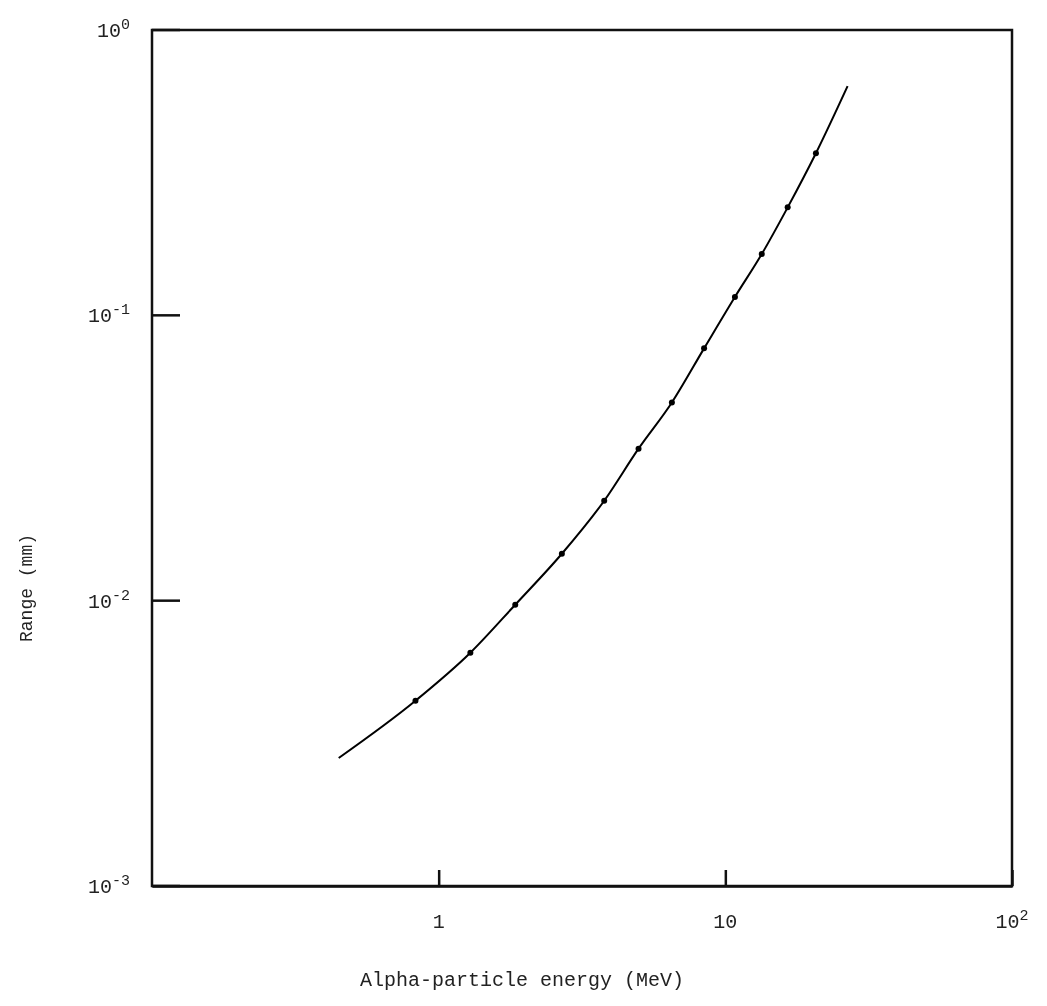 Image resolution: width=1047 pixels, height=1006 pixels. Describe the element at coordinates (108, 600) in the screenshot. I see `y-tick-label: 10$^{-2}$` at that location.